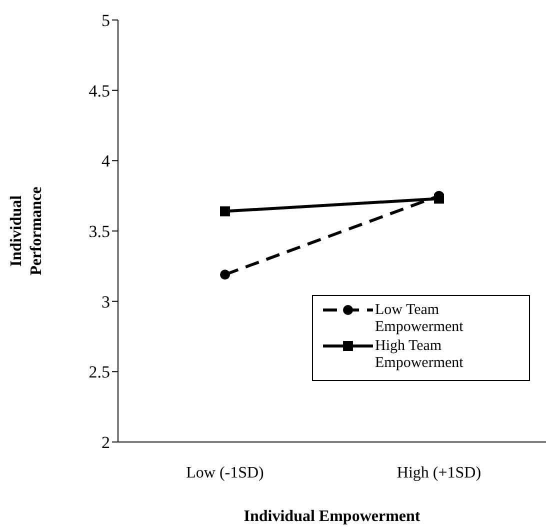 The width and height of the screenshot is (546, 527). What do you see at coordinates (225, 473) in the screenshot?
I see `x-tick-label: Low (-1SD)` at bounding box center [225, 473].